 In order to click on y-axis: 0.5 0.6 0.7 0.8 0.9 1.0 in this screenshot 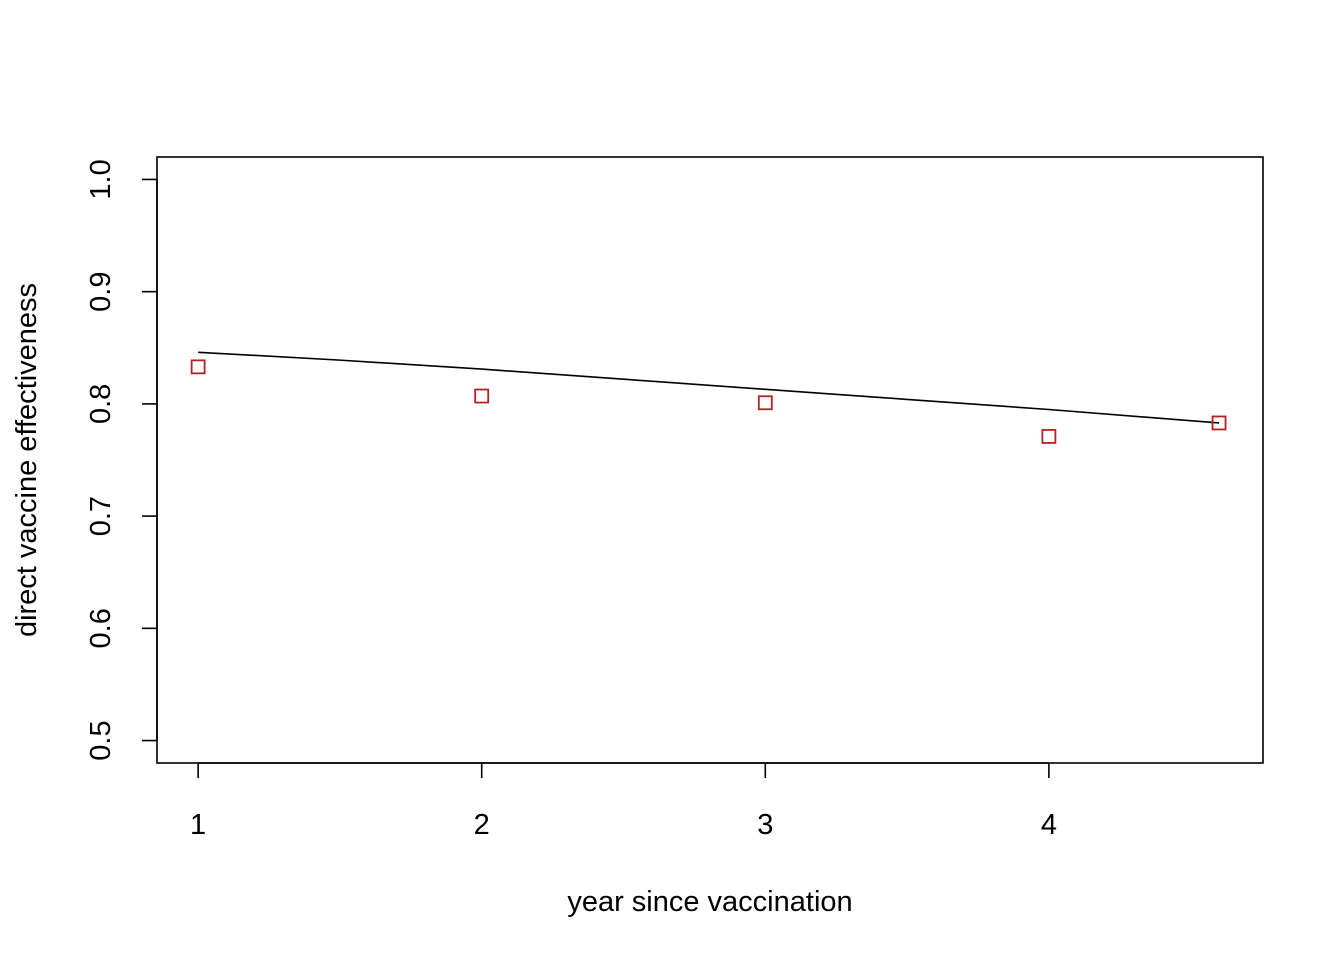, I will do `click(121, 460)`.